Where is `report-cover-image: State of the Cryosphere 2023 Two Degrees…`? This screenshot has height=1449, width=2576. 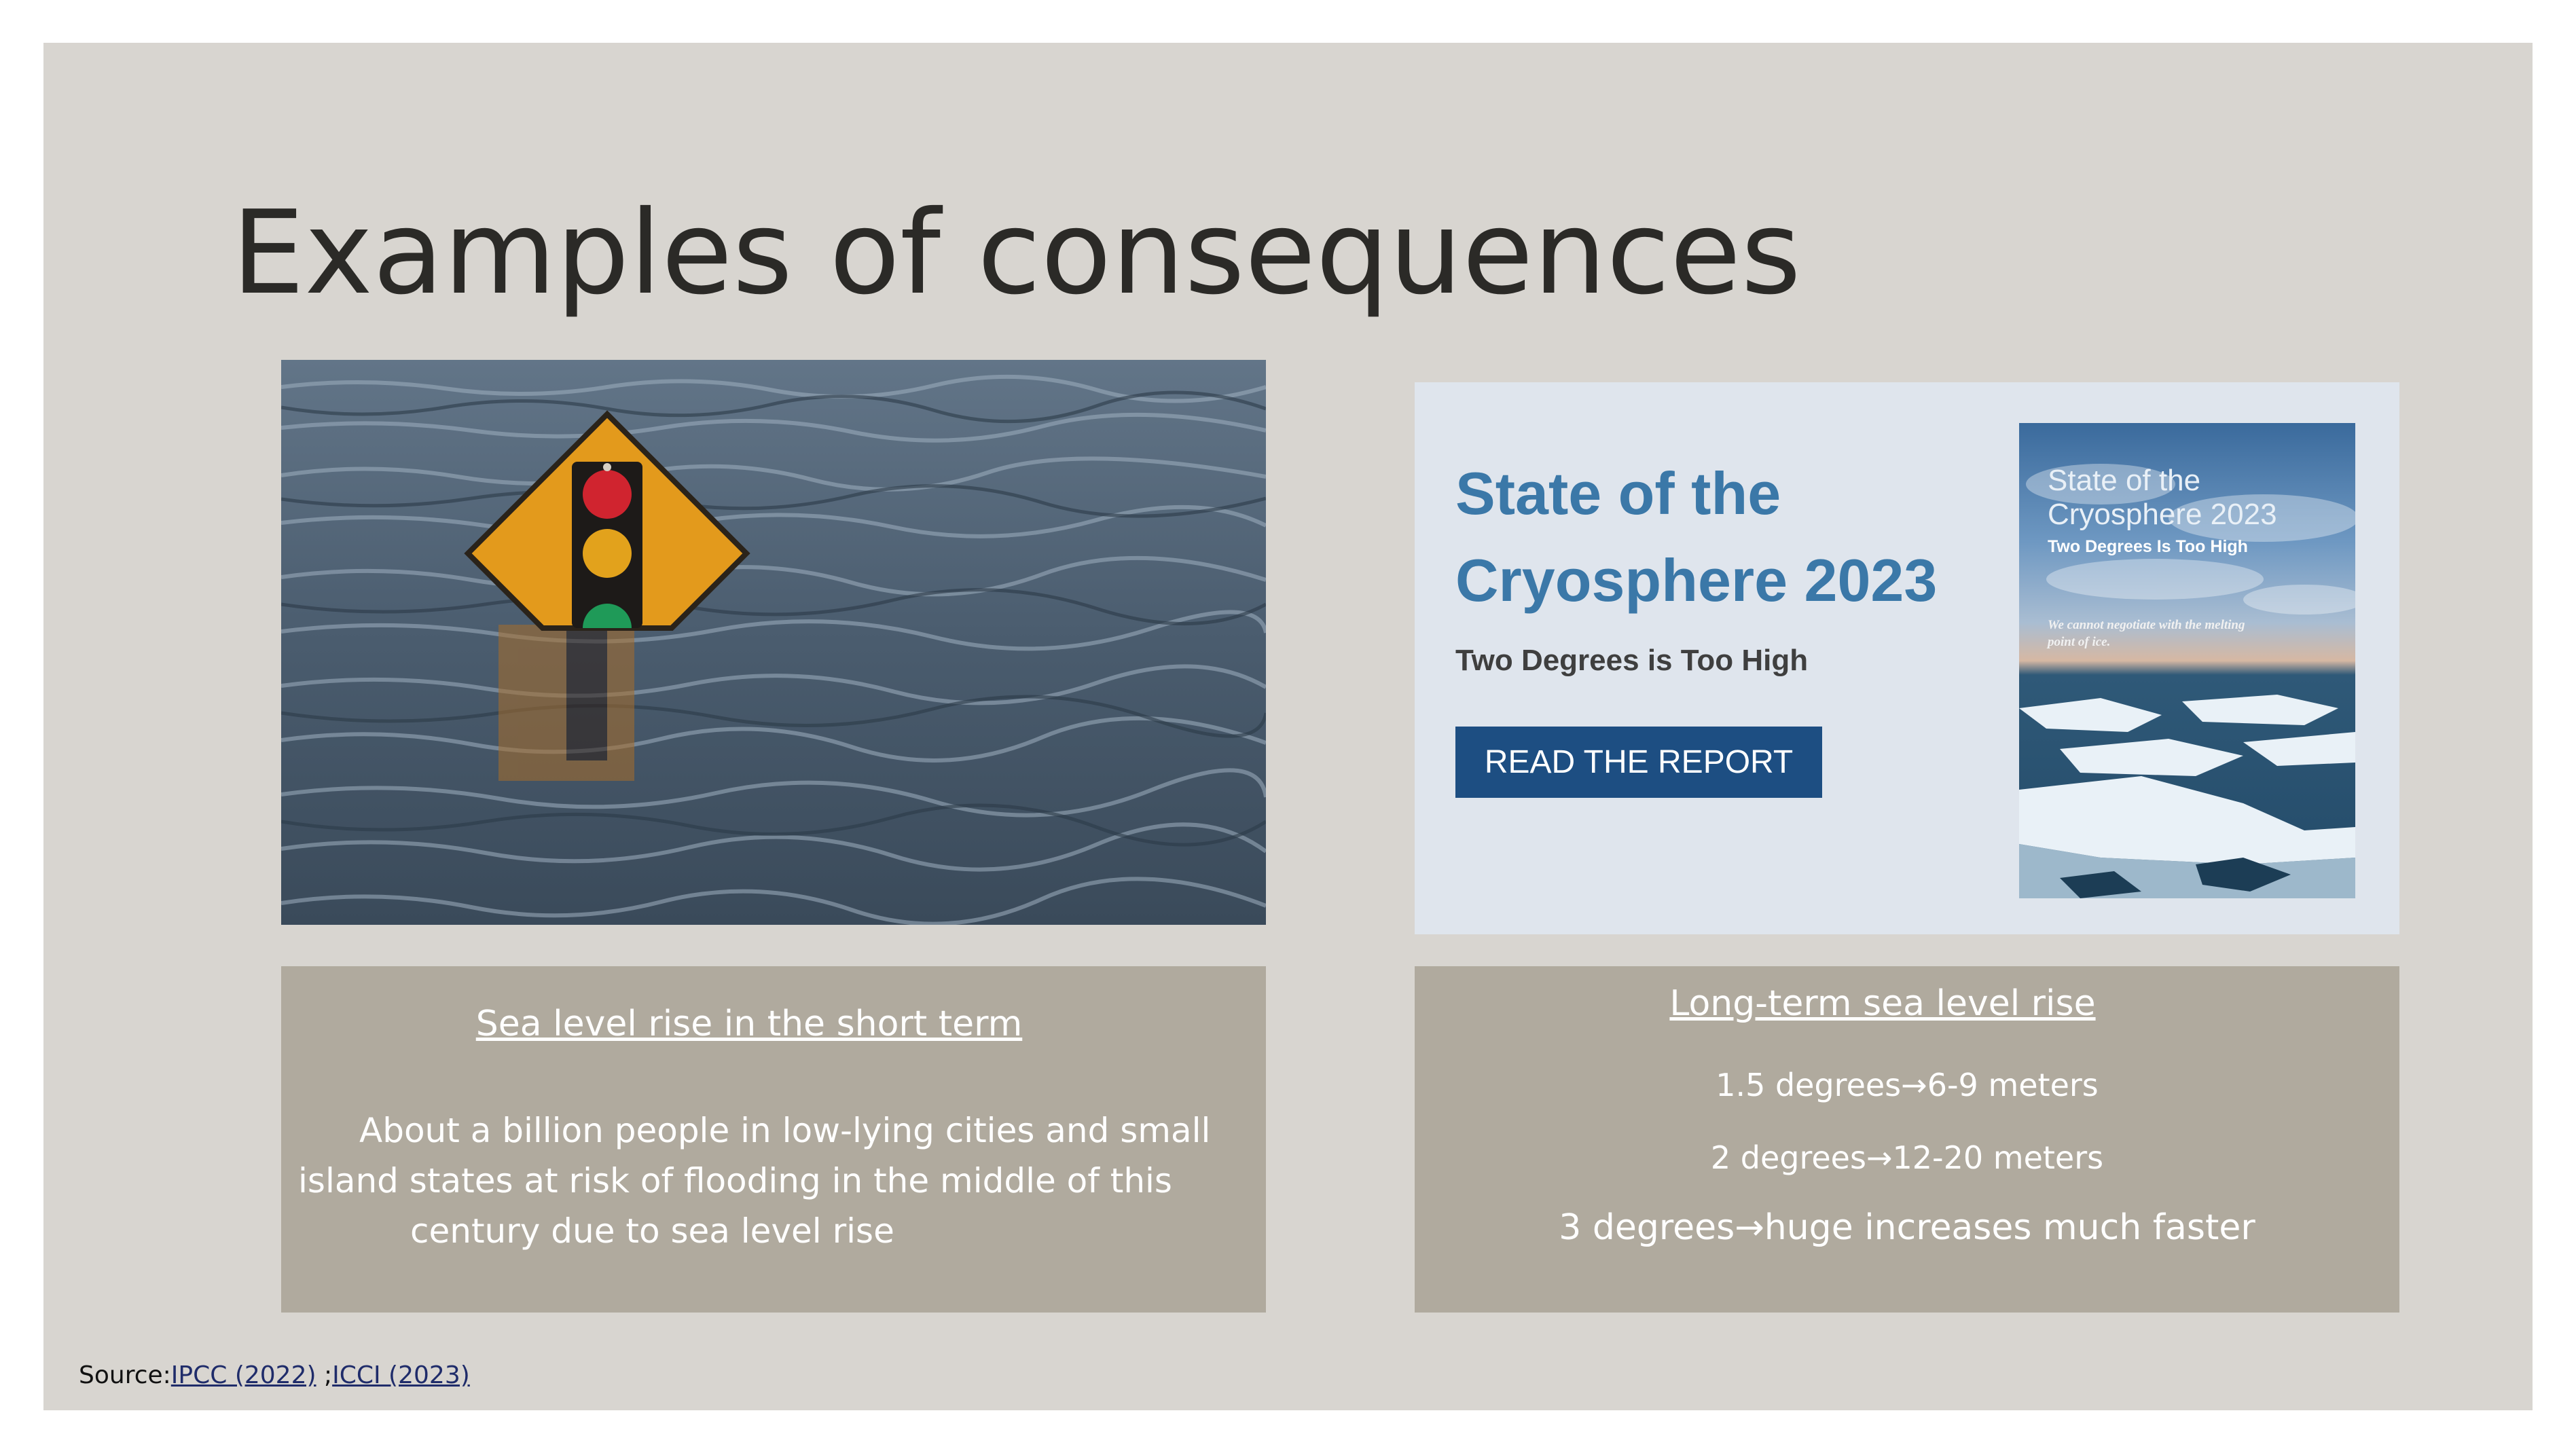
report-cover-image: State of the Cryosphere 2023 Two Degrees… is located at coordinates (2187, 660).